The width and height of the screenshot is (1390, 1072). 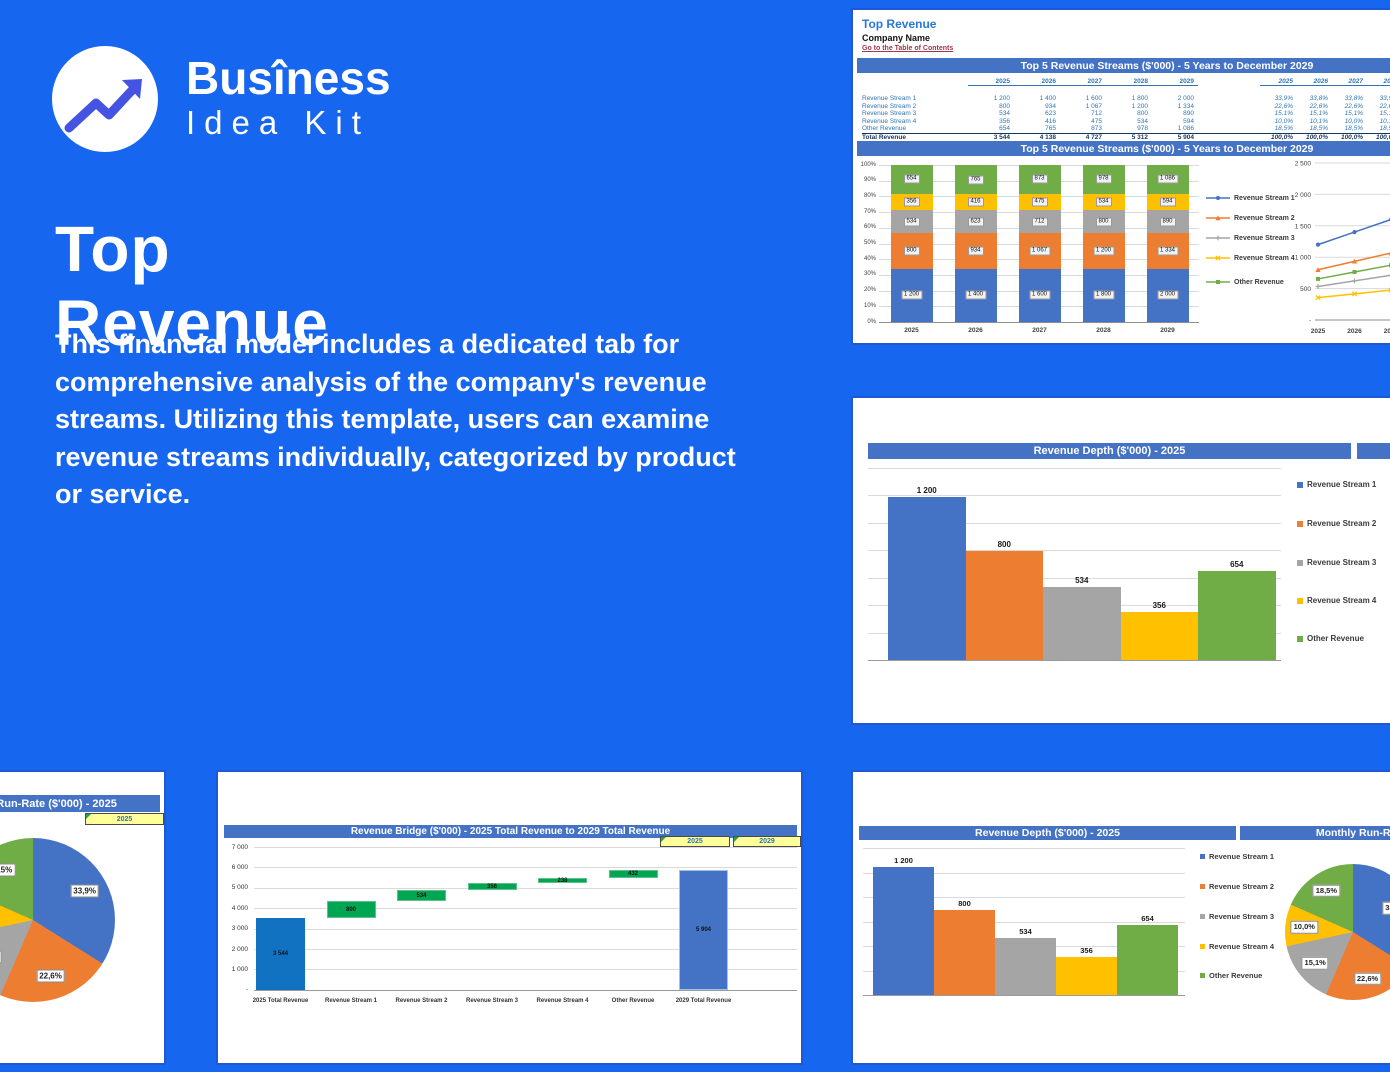 I want to click on x-axis-label: 2028, so click(x=1103, y=330).